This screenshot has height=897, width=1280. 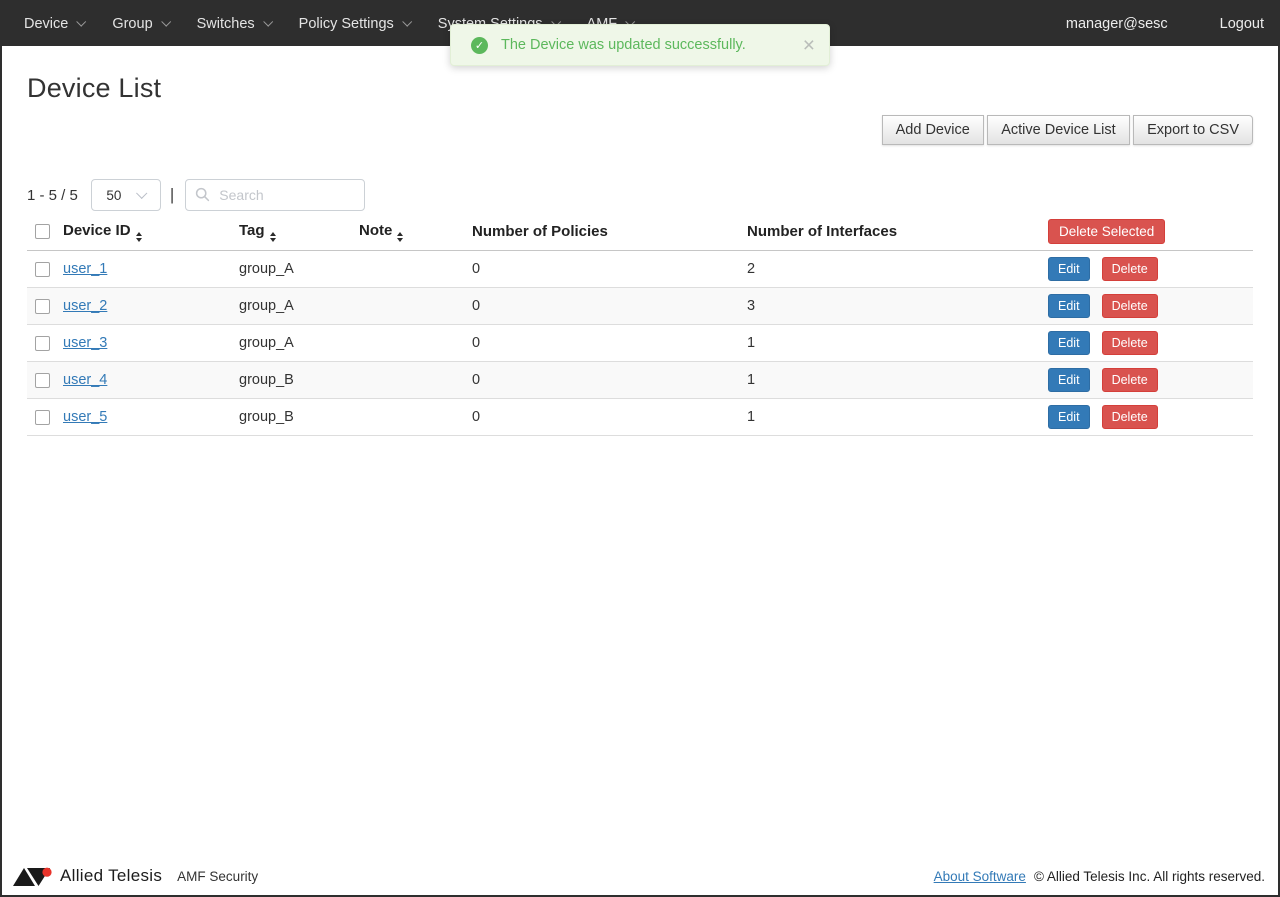 What do you see at coordinates (32, 876) in the screenshot?
I see `allied-telesis-logo-icon` at bounding box center [32, 876].